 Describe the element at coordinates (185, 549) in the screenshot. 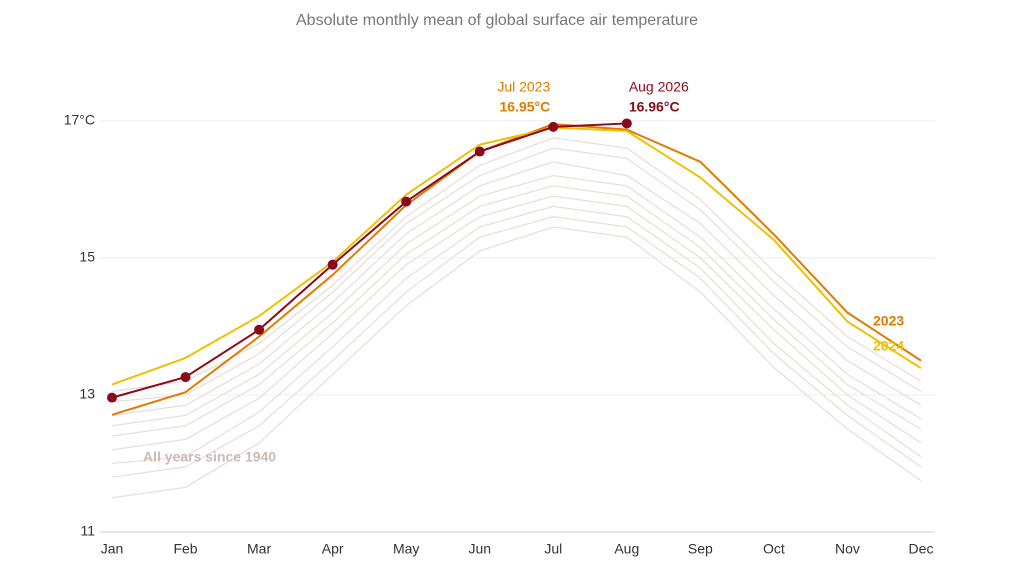

I see `x-tick-label: Feb` at that location.